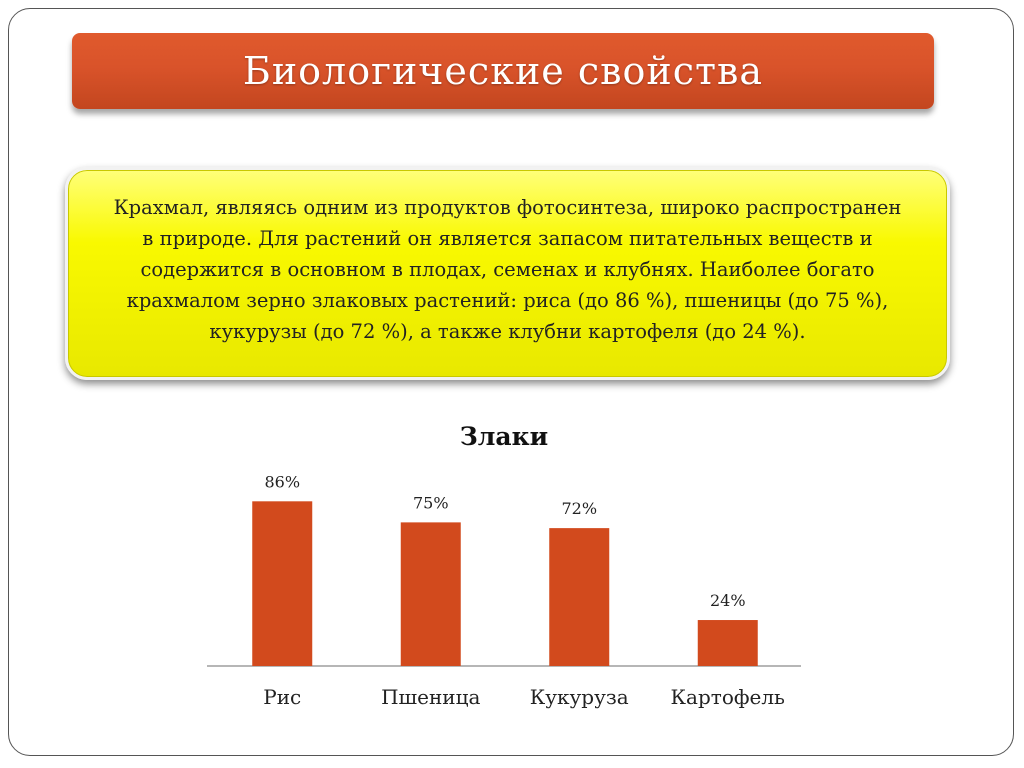 This screenshot has width=1024, height=768. I want to click on category-label: Пшеница, so click(430, 697).